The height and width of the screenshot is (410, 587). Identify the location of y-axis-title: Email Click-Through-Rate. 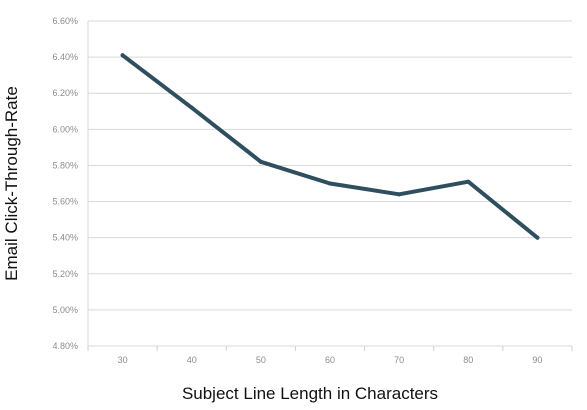
(11, 183).